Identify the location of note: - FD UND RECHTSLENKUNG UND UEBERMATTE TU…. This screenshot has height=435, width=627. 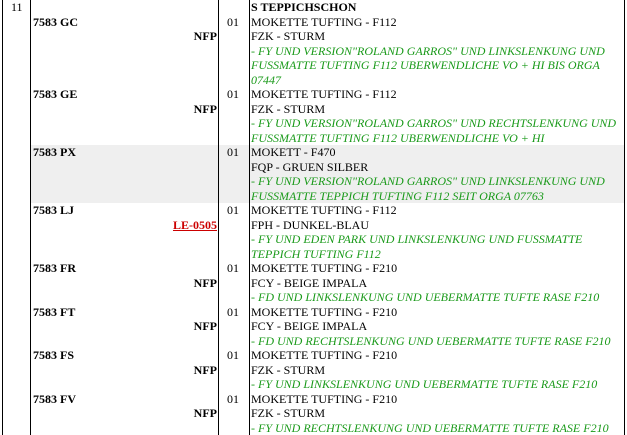
(437, 341).